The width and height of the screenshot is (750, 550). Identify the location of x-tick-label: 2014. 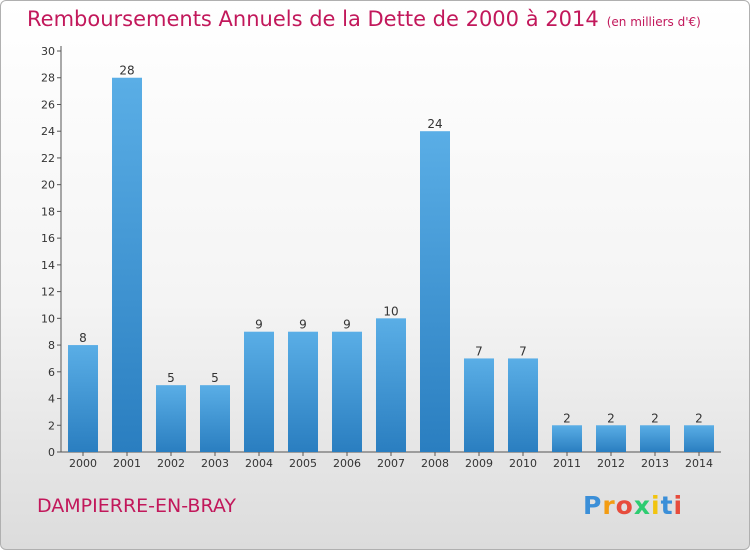
(699, 463).